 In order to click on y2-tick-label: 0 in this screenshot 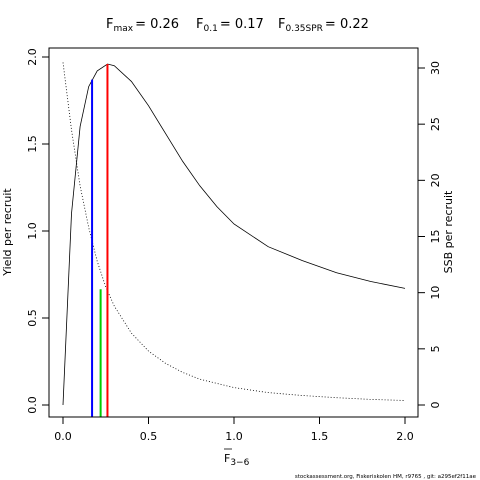, I will do `click(435, 405)`.